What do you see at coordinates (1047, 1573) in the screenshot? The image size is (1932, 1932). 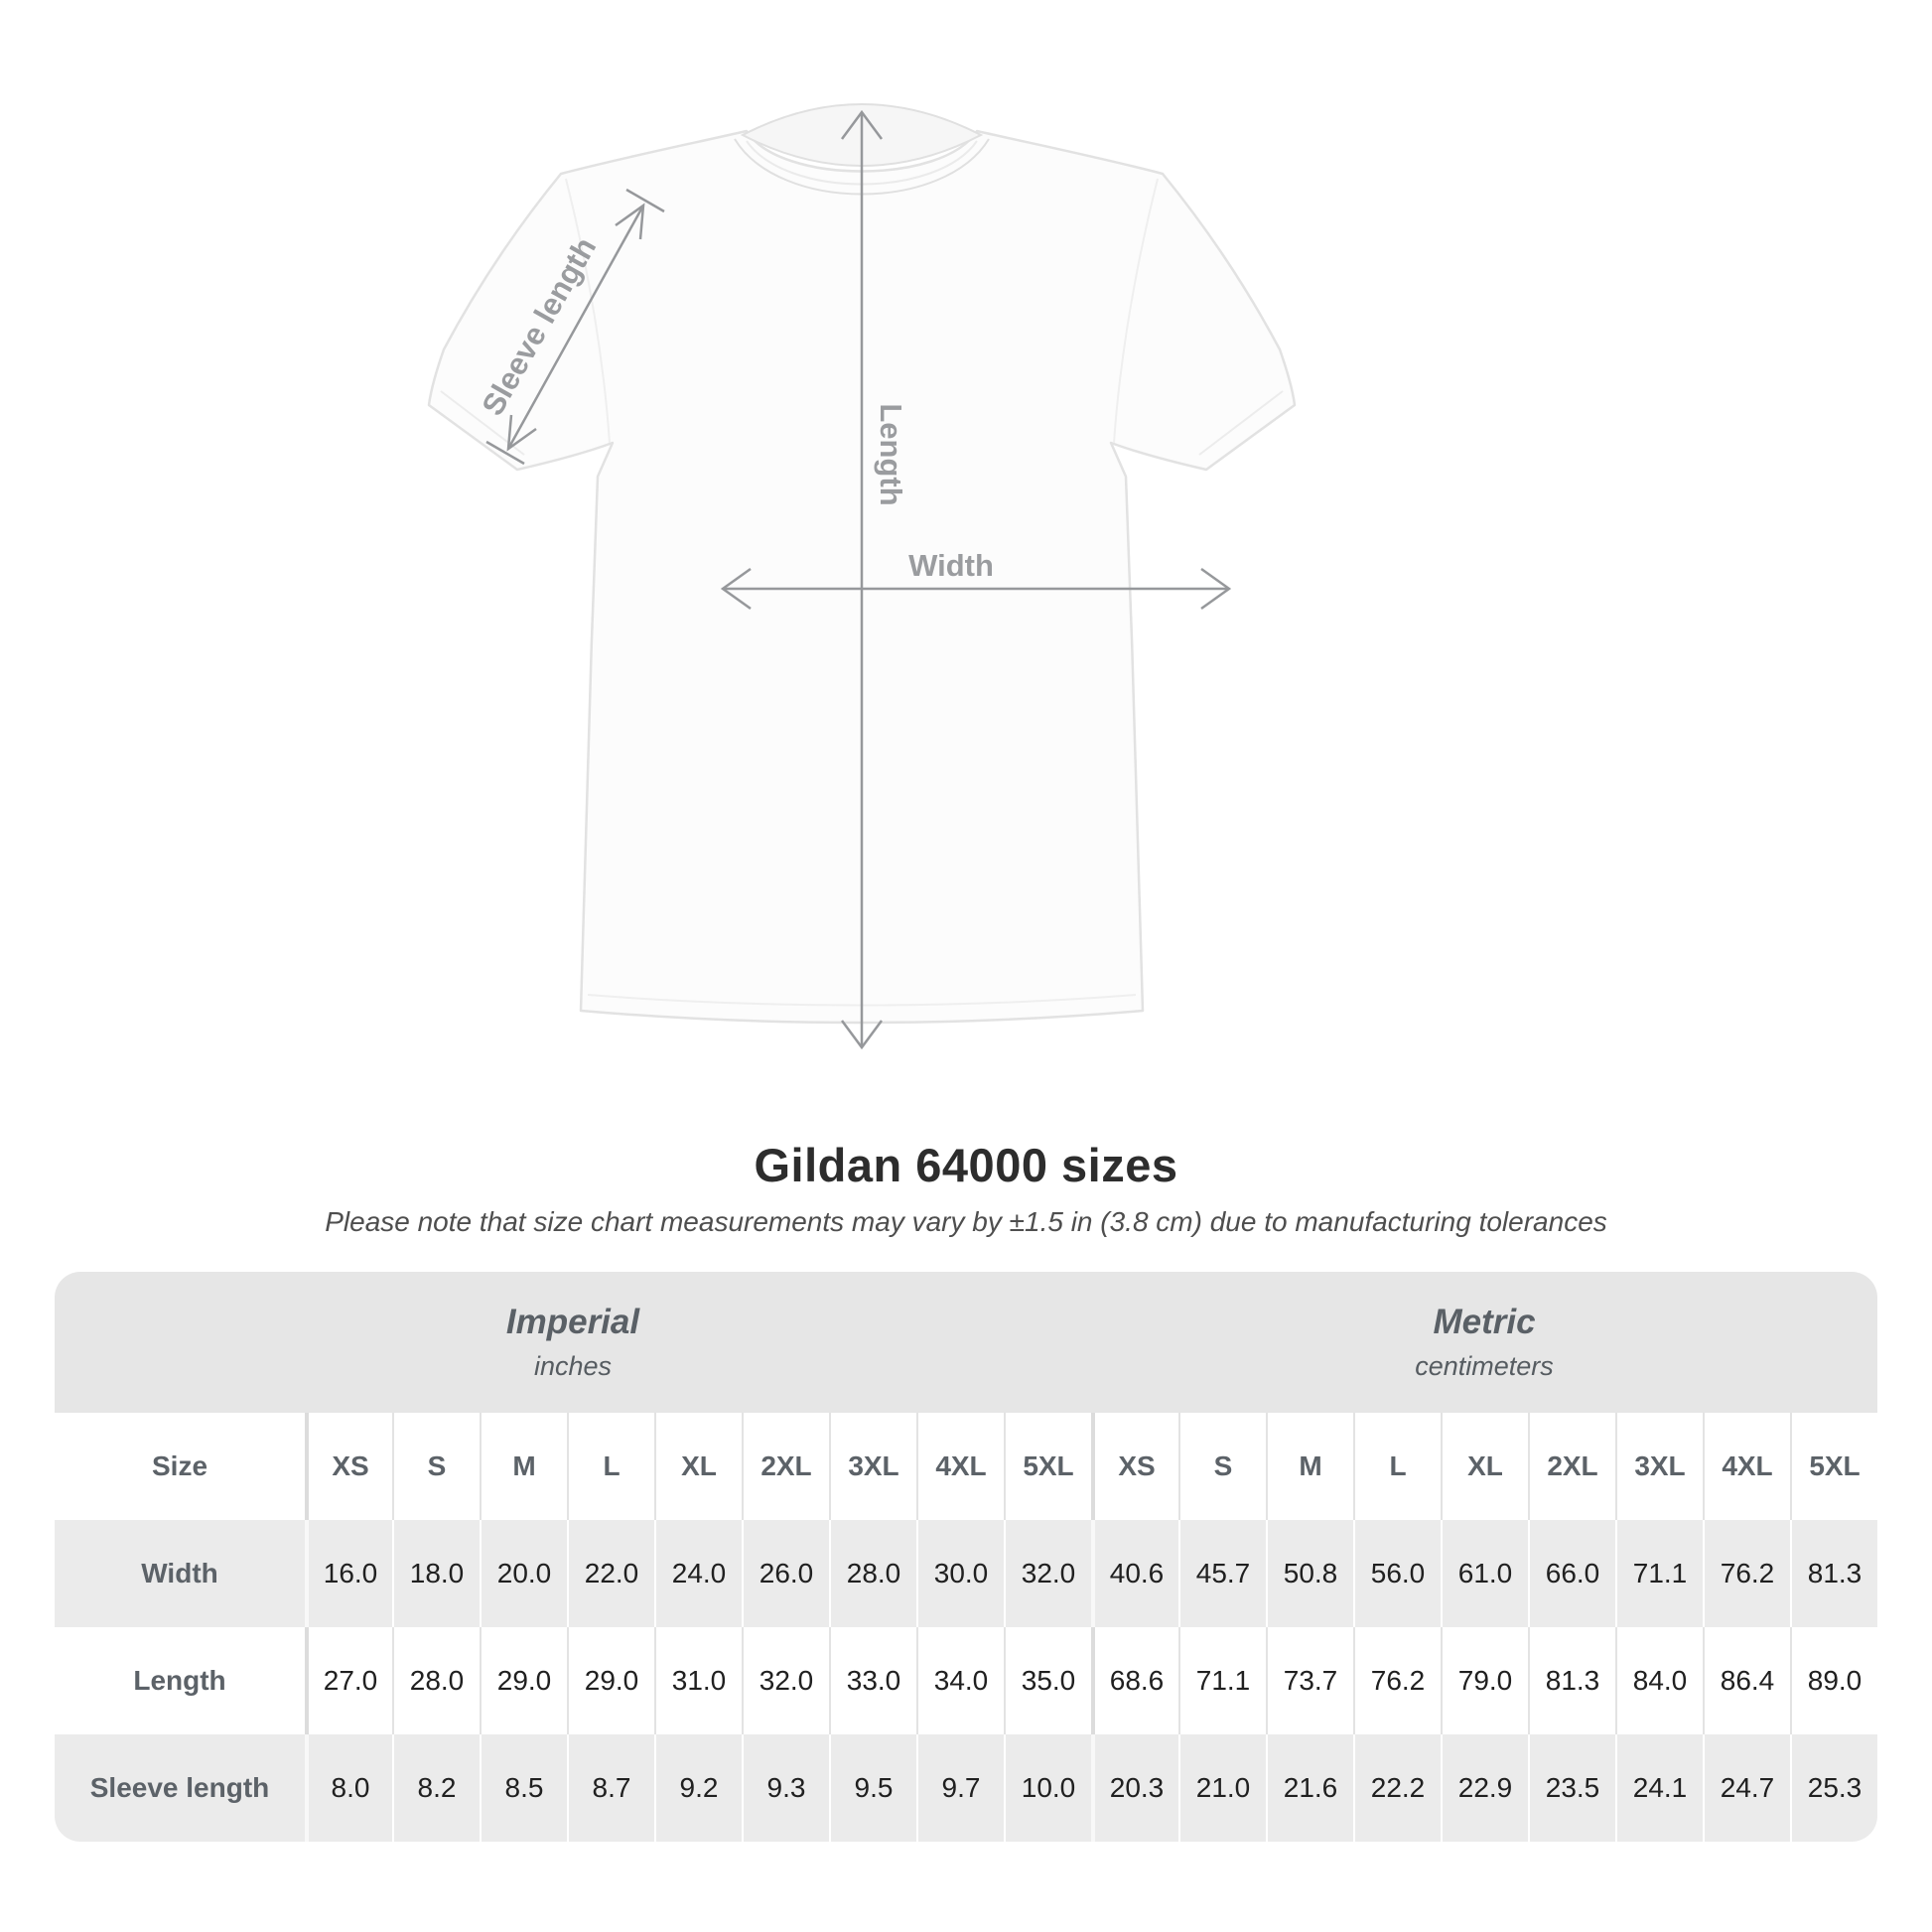 I see `value-cell-width-imperial-5xl: 32.0` at bounding box center [1047, 1573].